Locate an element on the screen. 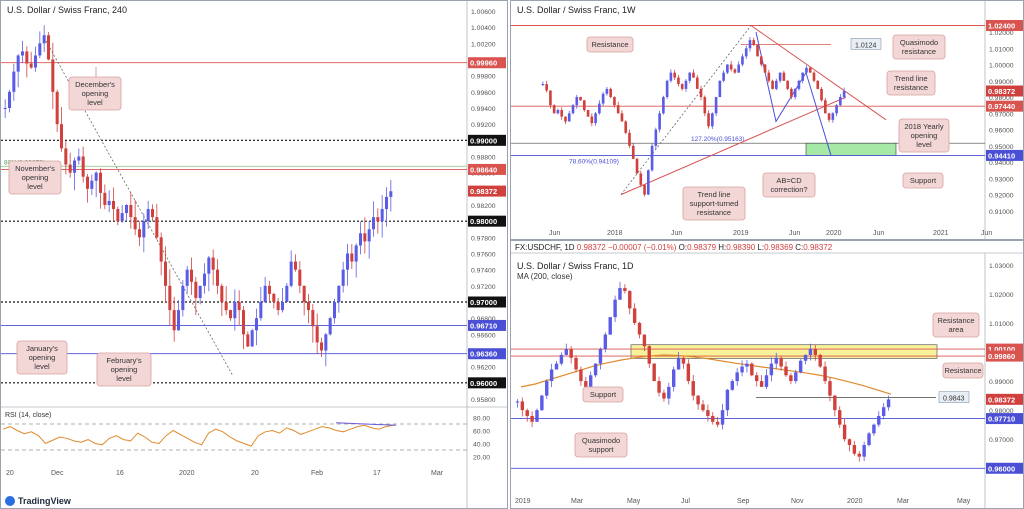 The height and width of the screenshot is (509, 1024). callout-yearly-opening-text: 2018 Yearly is located at coordinates (923, 126).